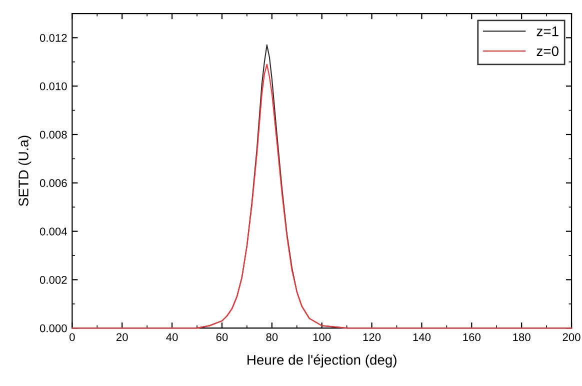 Image resolution: width=582 pixels, height=386 pixels. Describe the element at coordinates (53, 232) in the screenshot. I see `y-tick-label: 0.004` at that location.